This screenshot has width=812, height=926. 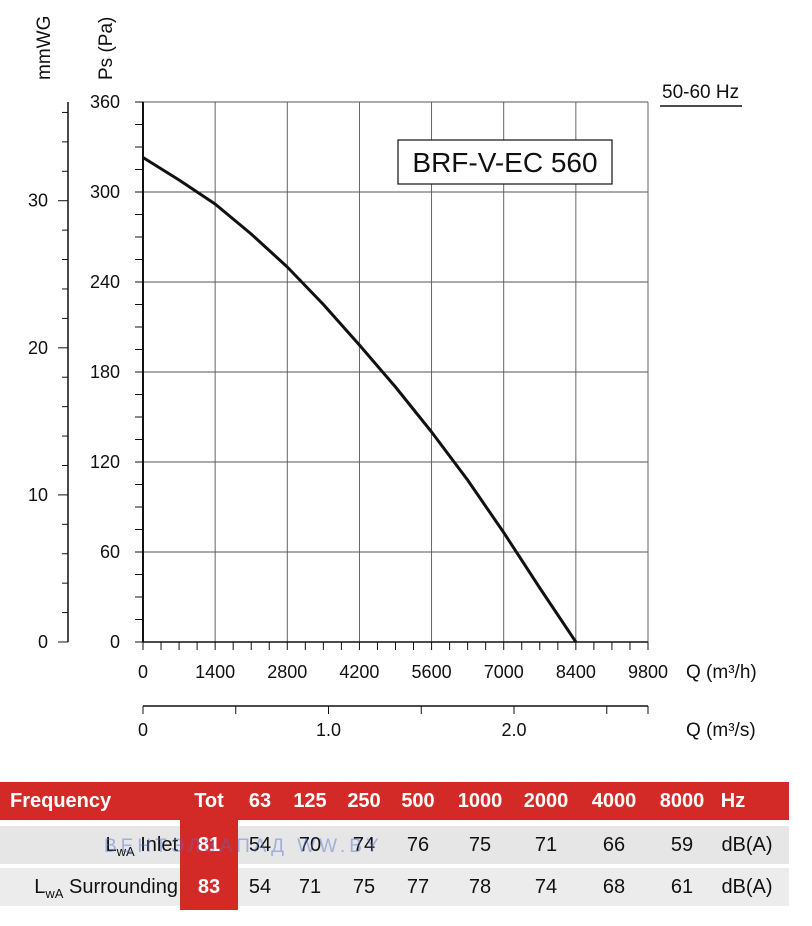 I want to click on inlet-unit: dB(A), so click(x=747, y=845).